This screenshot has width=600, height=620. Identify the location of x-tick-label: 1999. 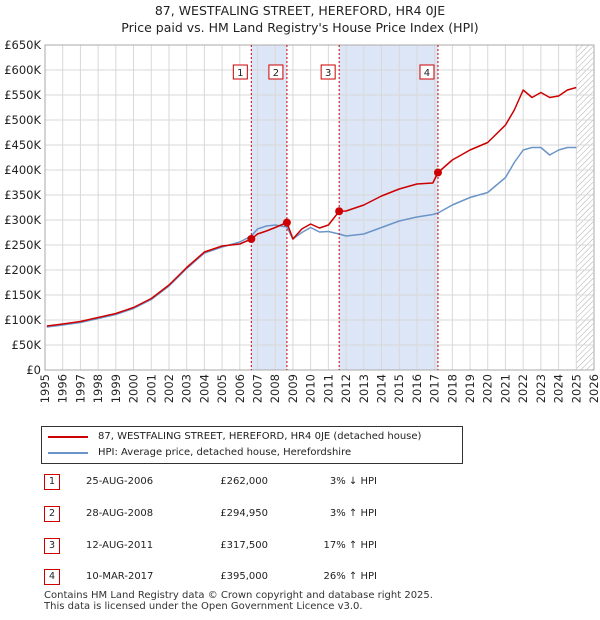
(116, 388).